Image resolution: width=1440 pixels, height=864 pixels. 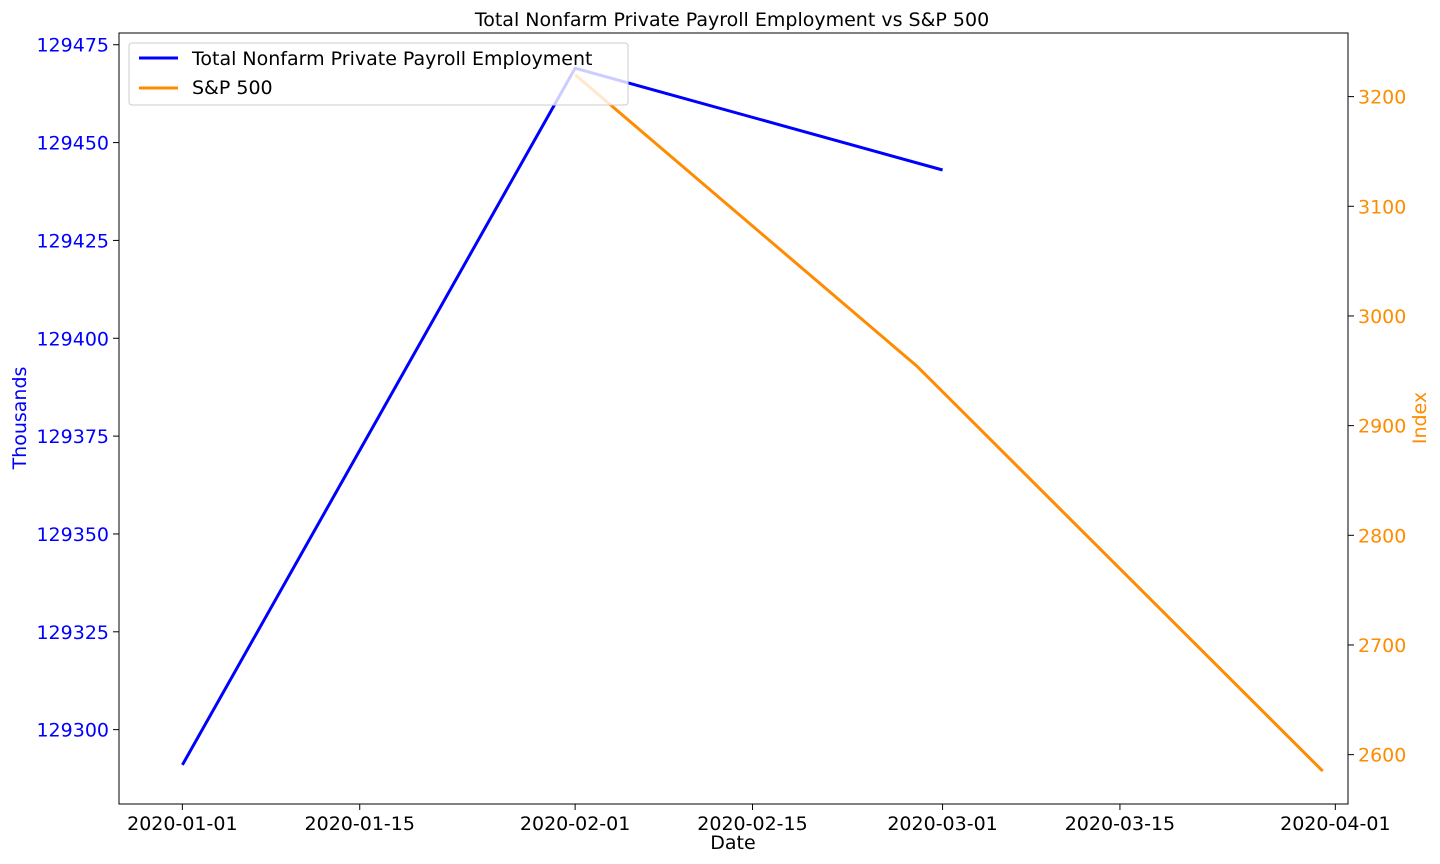 What do you see at coordinates (732, 843) in the screenshot?
I see `x-axis-label: Date` at bounding box center [732, 843].